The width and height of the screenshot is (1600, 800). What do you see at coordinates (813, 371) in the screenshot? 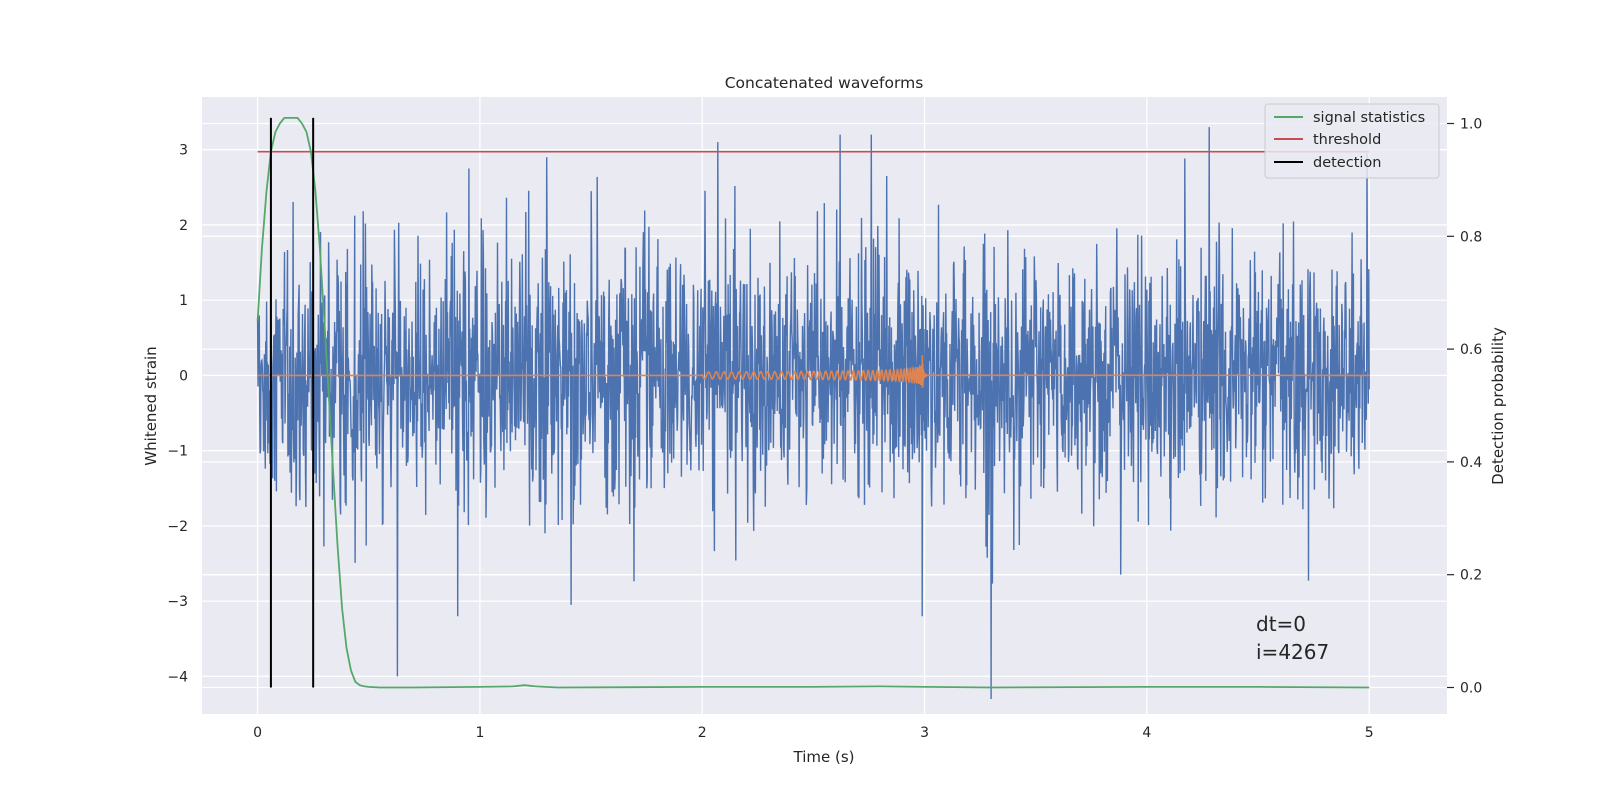
I see `series-injected-chirp` at bounding box center [813, 371].